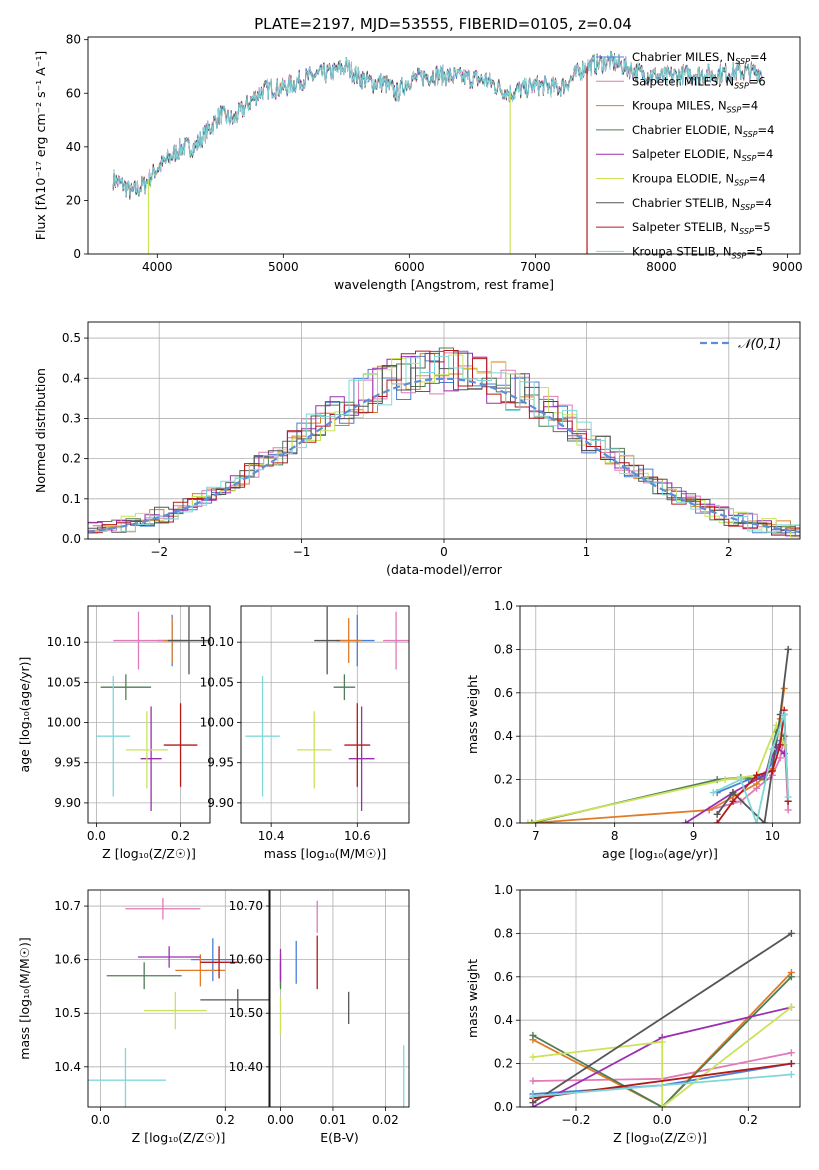 The image size is (819, 1170). Describe the element at coordinates (67, 906) in the screenshot. I see `y-tick-label: 10.7` at that location.